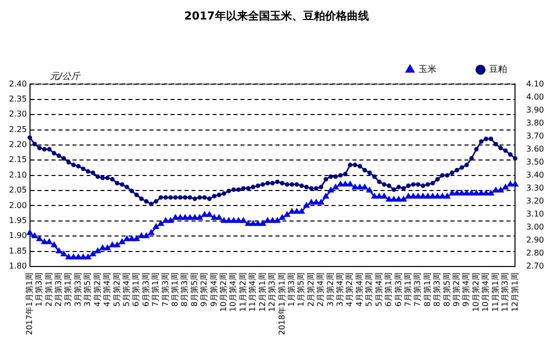 The image size is (553, 342). Describe the element at coordinates (276, 15) in the screenshot. I see `chart-title: 2017年以来全国玉米、豆粕价格曲线` at that location.